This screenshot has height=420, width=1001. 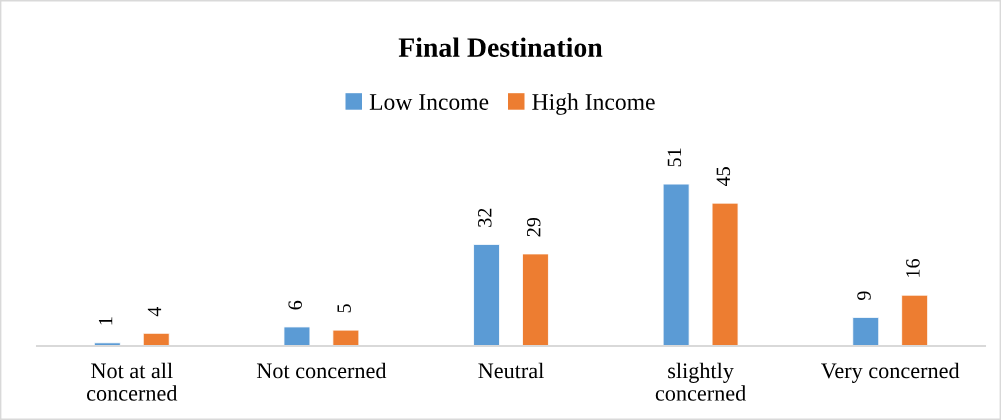 What do you see at coordinates (723, 177) in the screenshot?
I see `data-label: 45` at bounding box center [723, 177].